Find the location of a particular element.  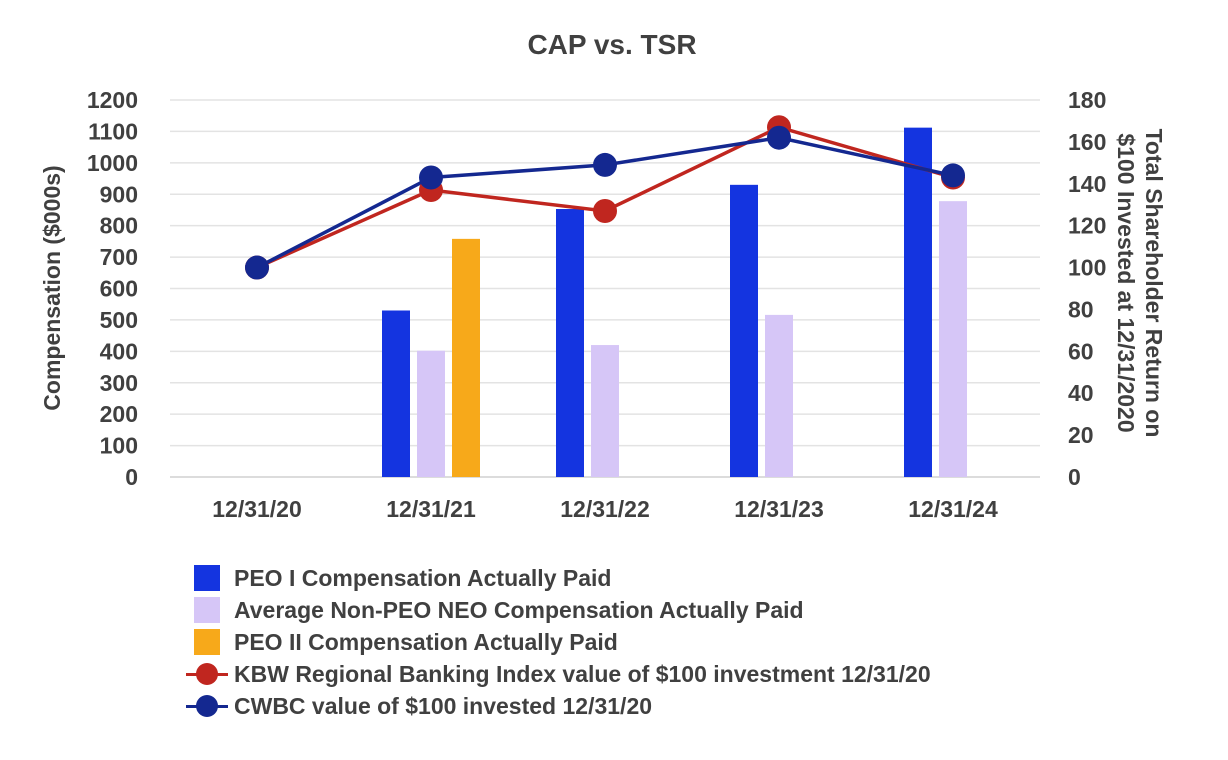

right-axis-tick-label: 20 is located at coordinates (1081, 435).